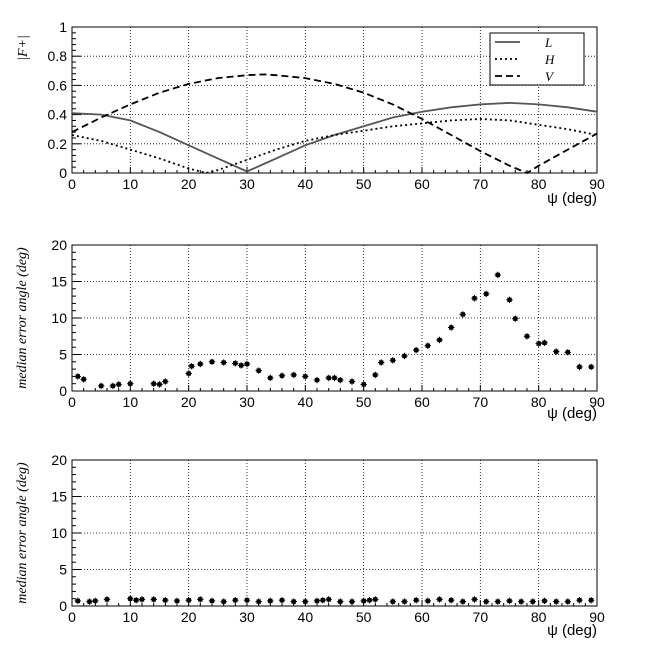  What do you see at coordinates (63, 173) in the screenshot?
I see `y-tick-label: 0` at bounding box center [63, 173].